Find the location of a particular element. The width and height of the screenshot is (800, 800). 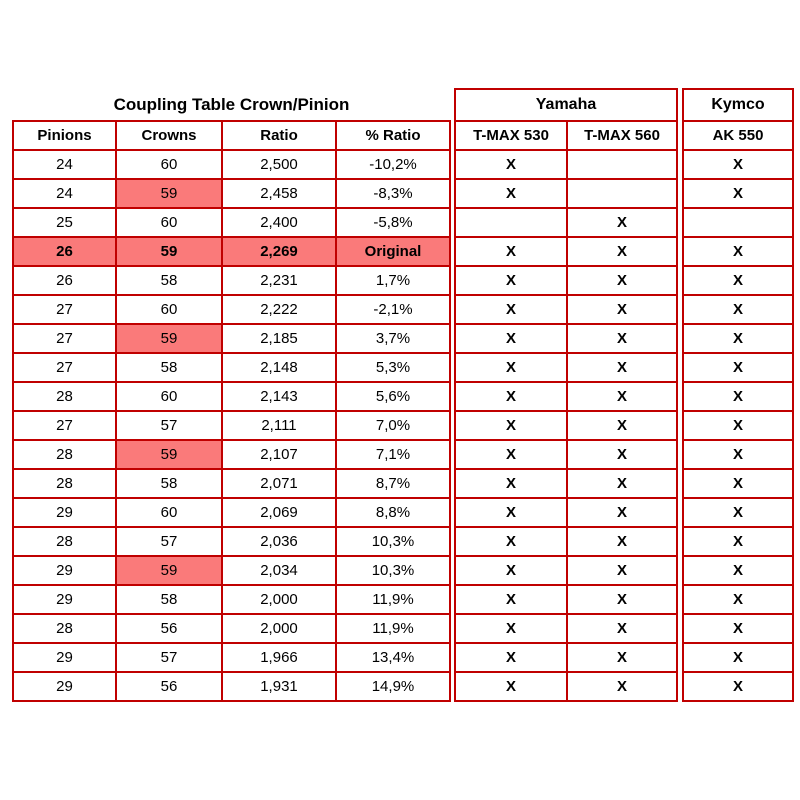

cell-ratio: 2,000 is located at coordinates (279, 599).